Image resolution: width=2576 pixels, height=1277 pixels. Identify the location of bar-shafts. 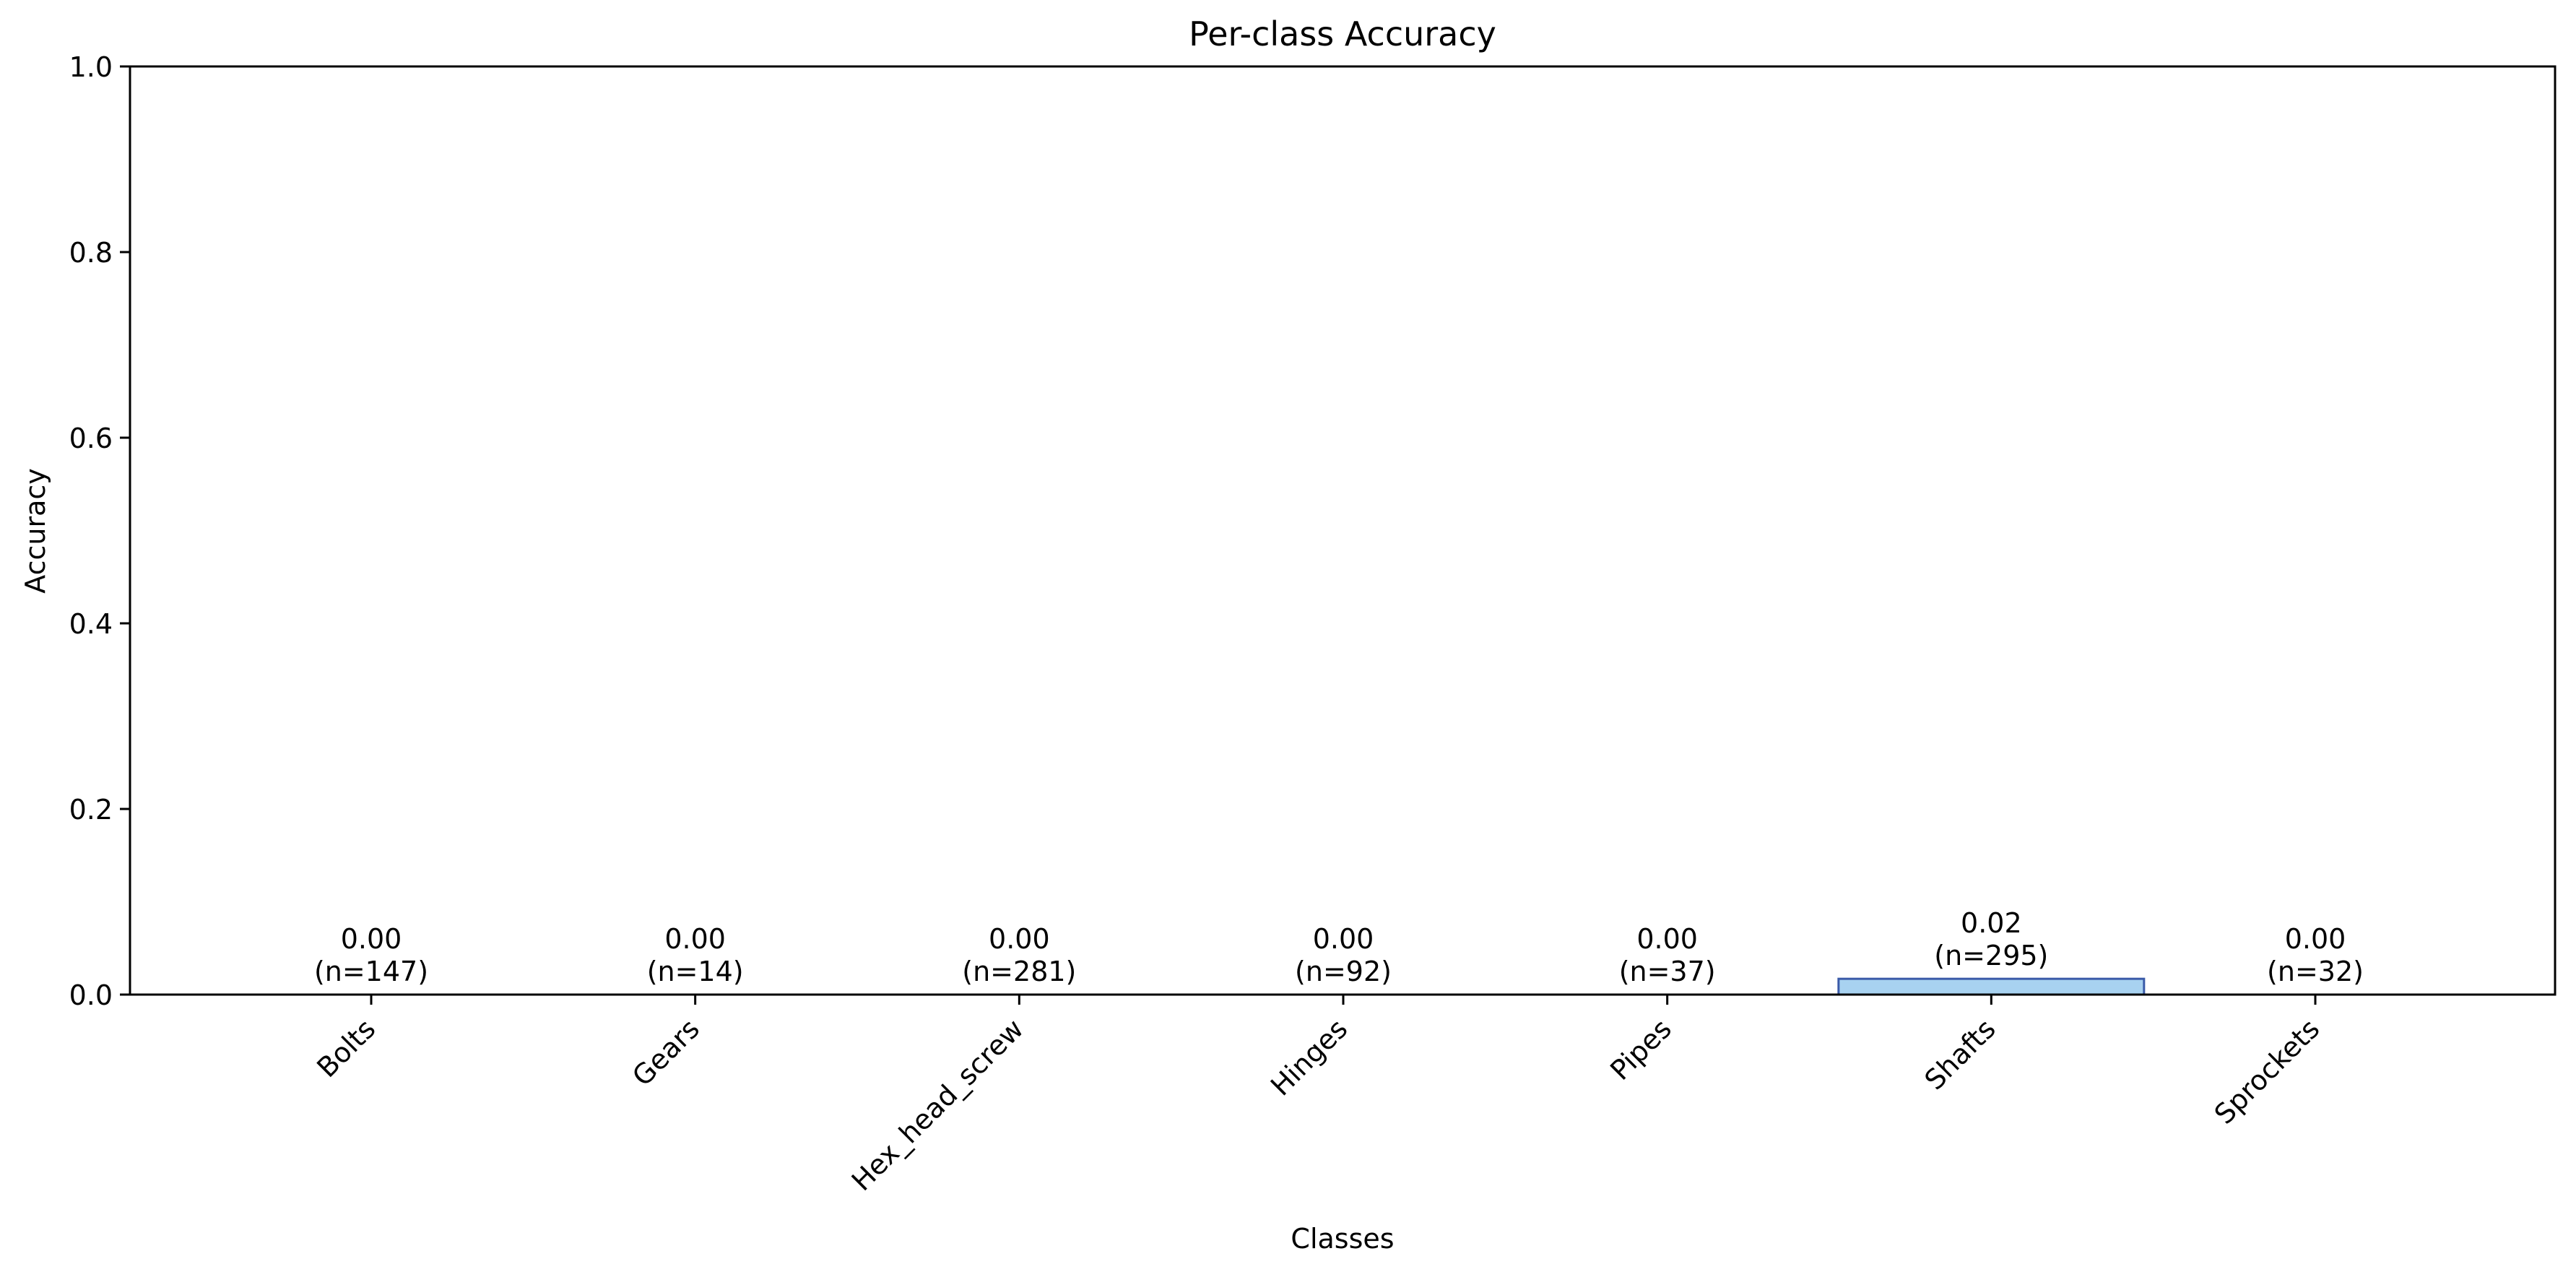
(1991, 986).